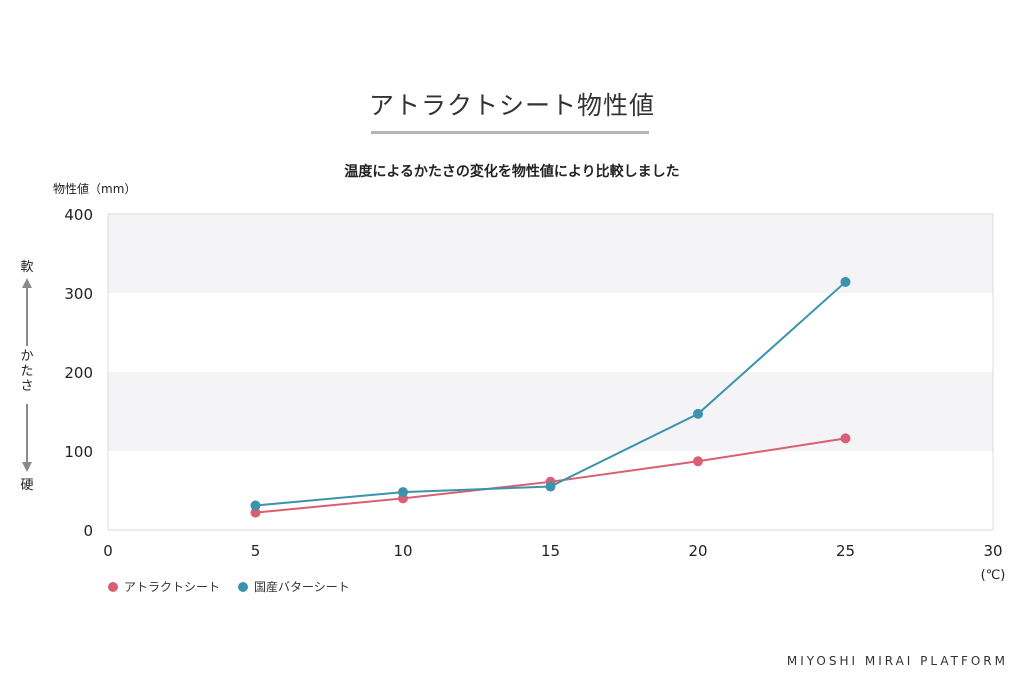 Image resolution: width=1024 pixels, height=683 pixels. Describe the element at coordinates (27, 283) in the screenshot. I see `up-arrow-icon` at that location.